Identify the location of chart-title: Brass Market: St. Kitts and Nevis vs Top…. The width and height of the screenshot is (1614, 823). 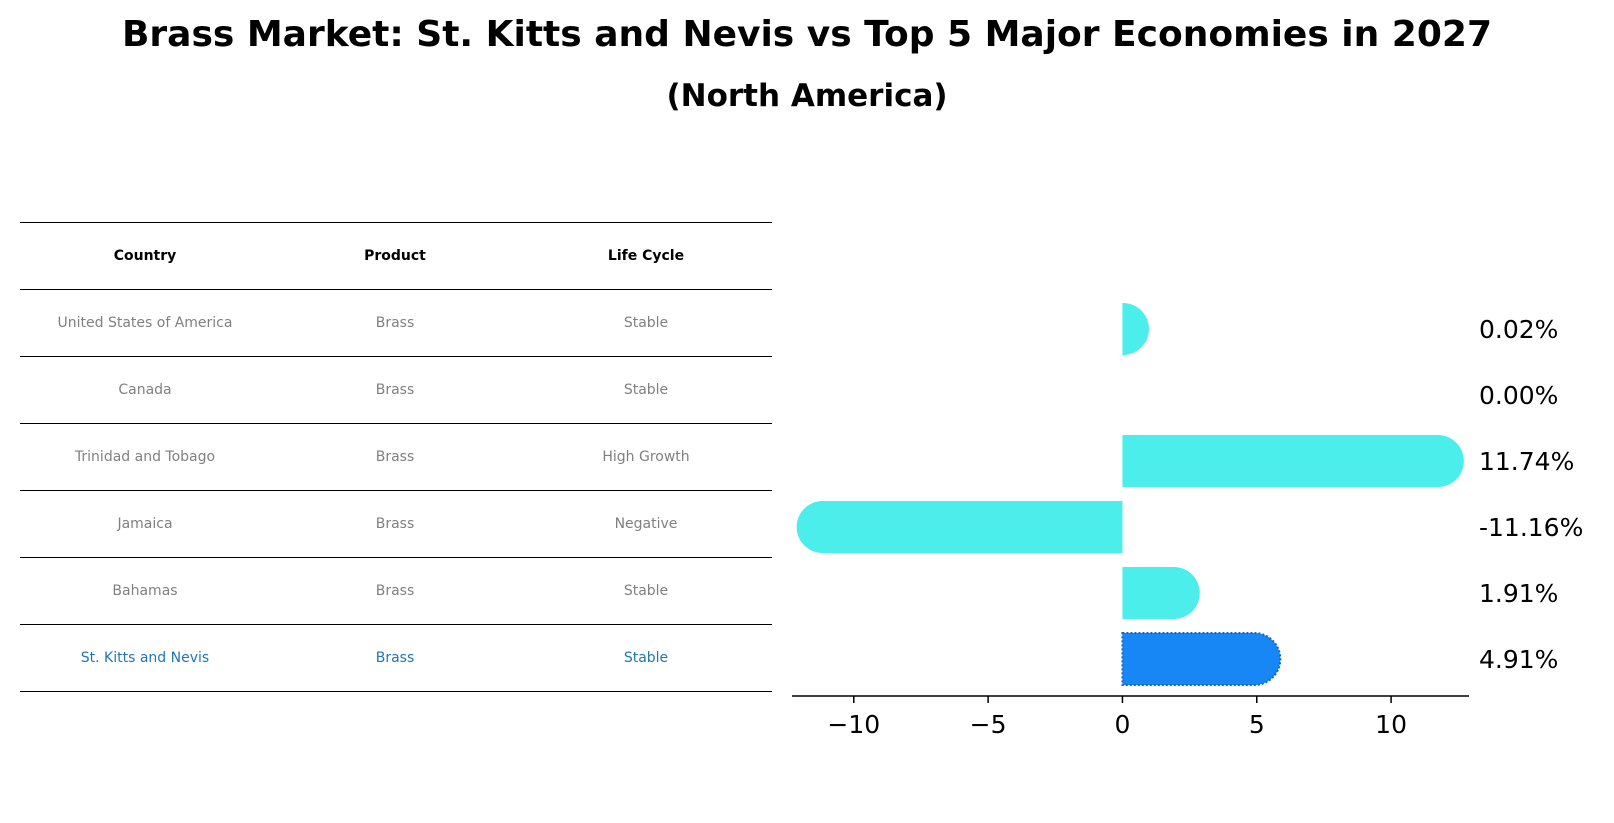
(807, 34).